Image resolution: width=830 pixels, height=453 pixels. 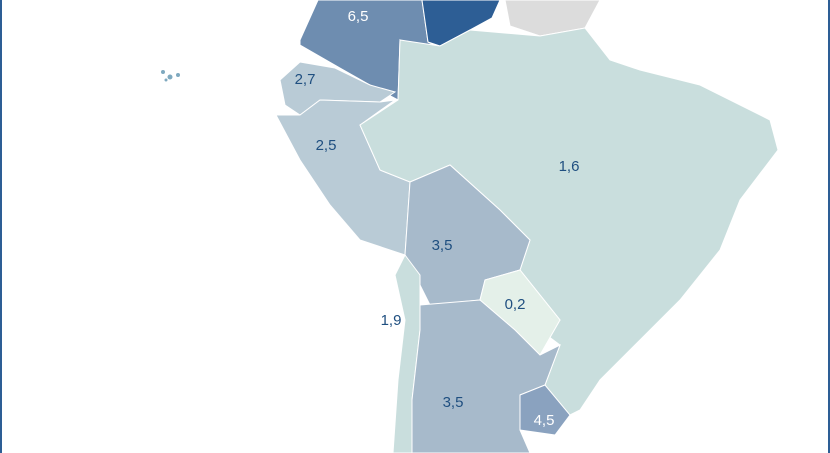 What do you see at coordinates (544, 420) in the screenshot?
I see `region-label: 4,5` at bounding box center [544, 420].